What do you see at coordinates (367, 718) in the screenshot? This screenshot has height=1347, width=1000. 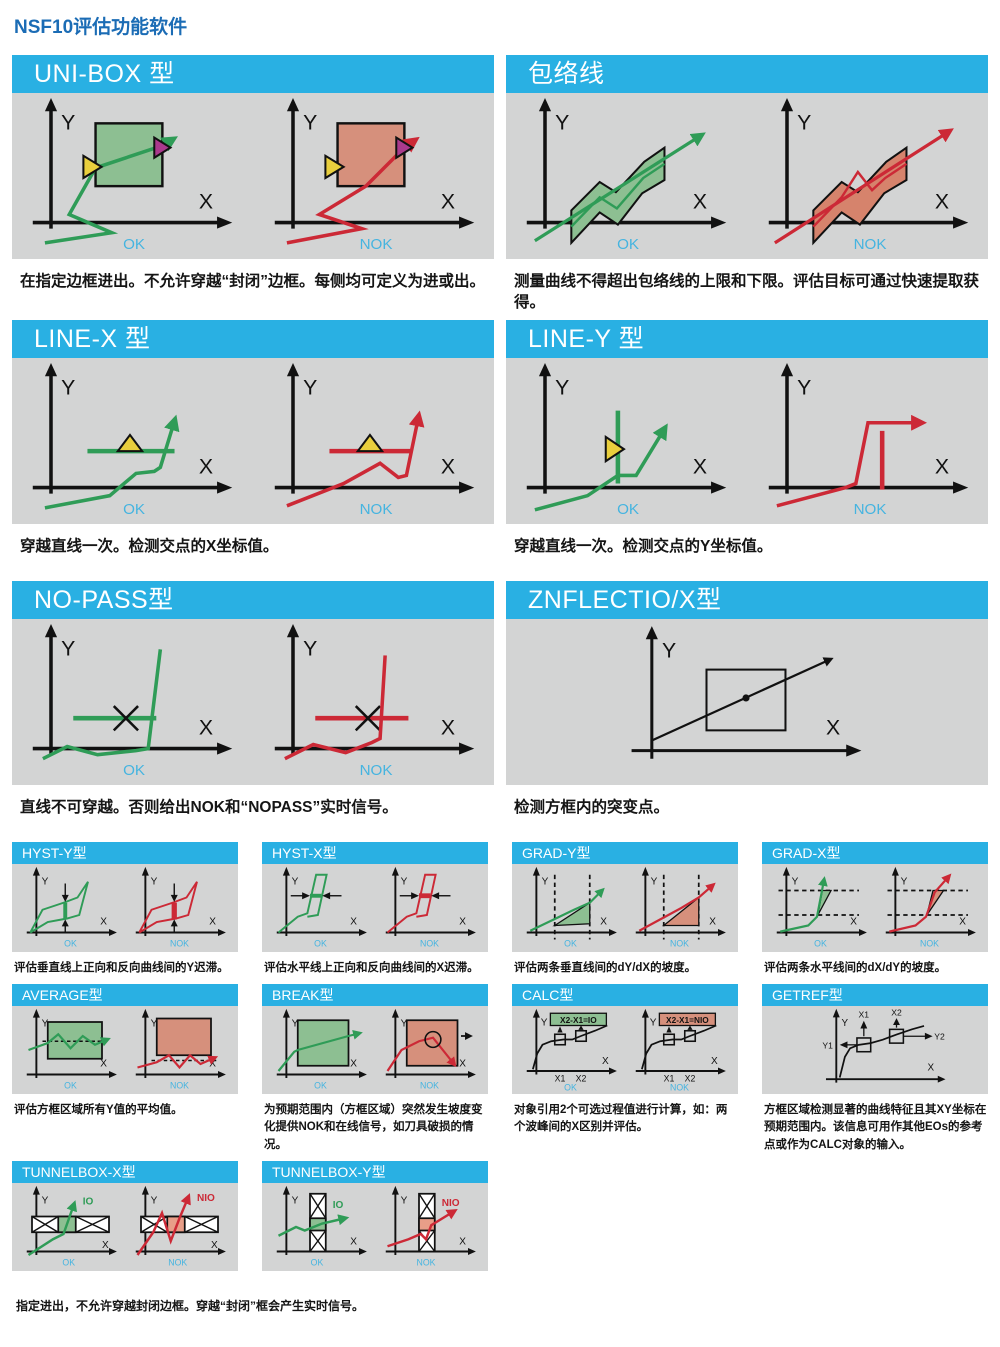 I see `cross-mark` at bounding box center [367, 718].